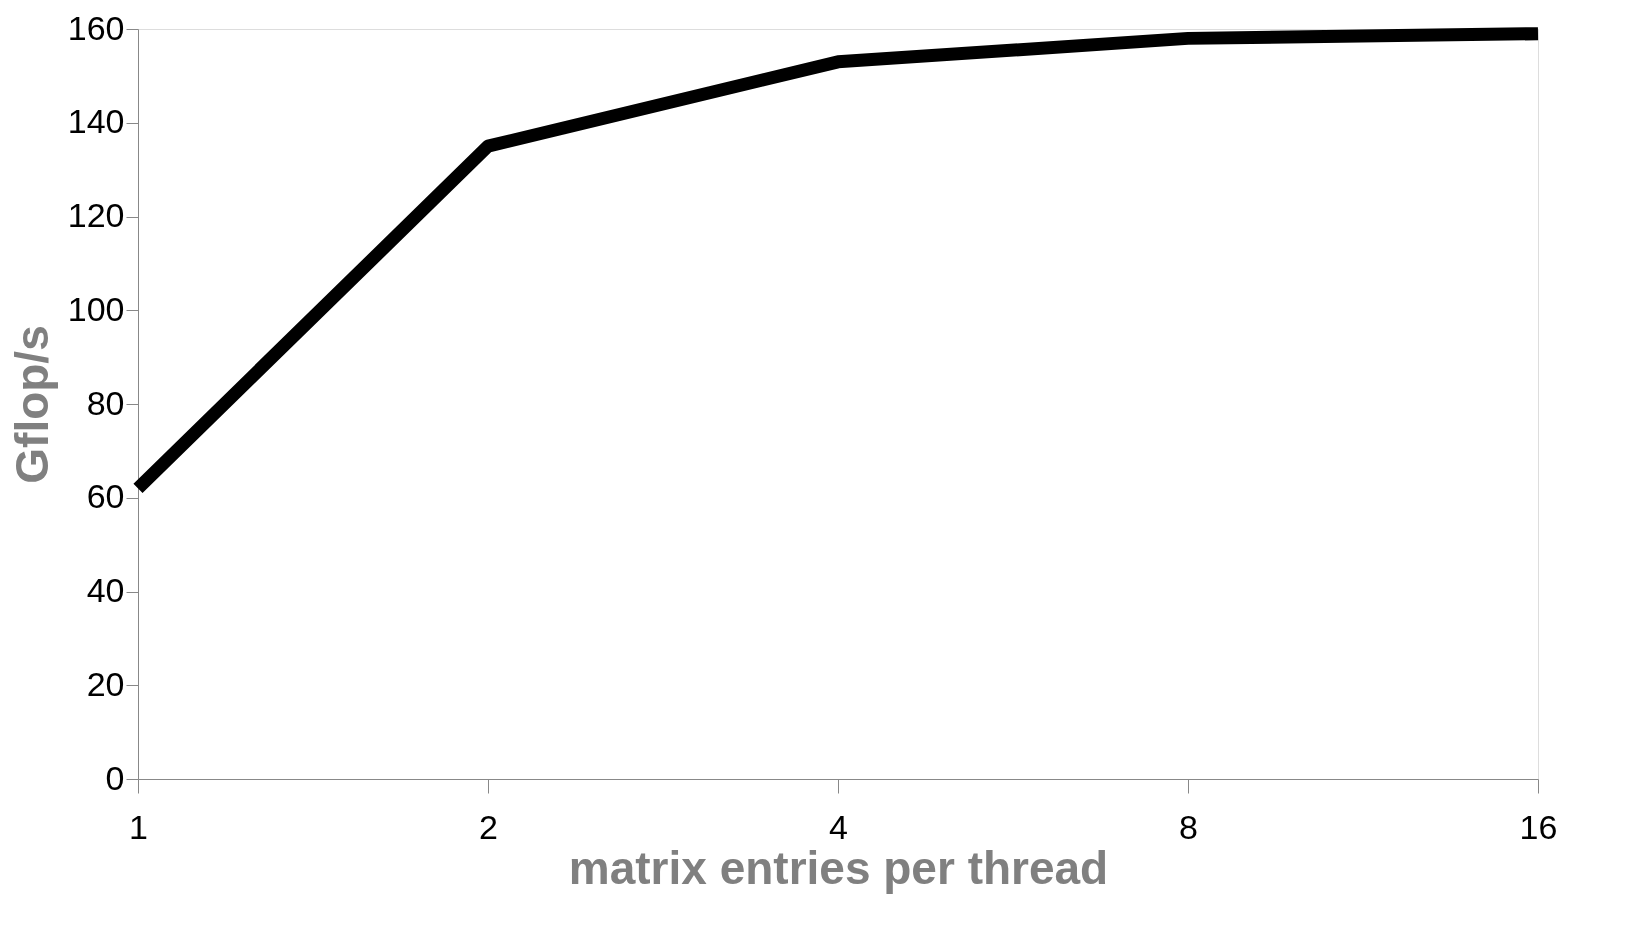 Image resolution: width=1636 pixels, height=927 pixels. I want to click on y-tick-label: 40, so click(105, 590).